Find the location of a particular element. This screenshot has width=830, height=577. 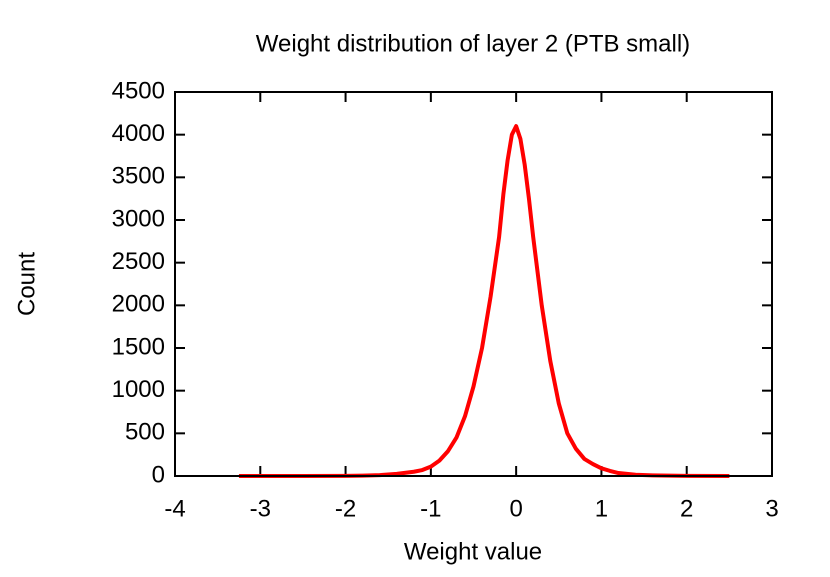

x-tick-label: -3 is located at coordinates (260, 508).